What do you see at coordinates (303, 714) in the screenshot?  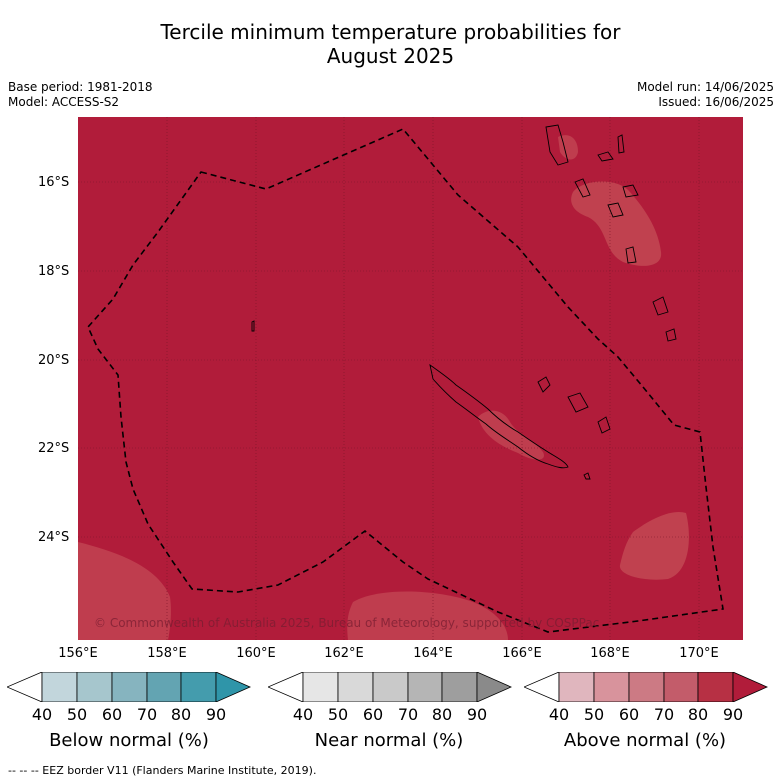 I see `colorbar-near-tick: 40` at bounding box center [303, 714].